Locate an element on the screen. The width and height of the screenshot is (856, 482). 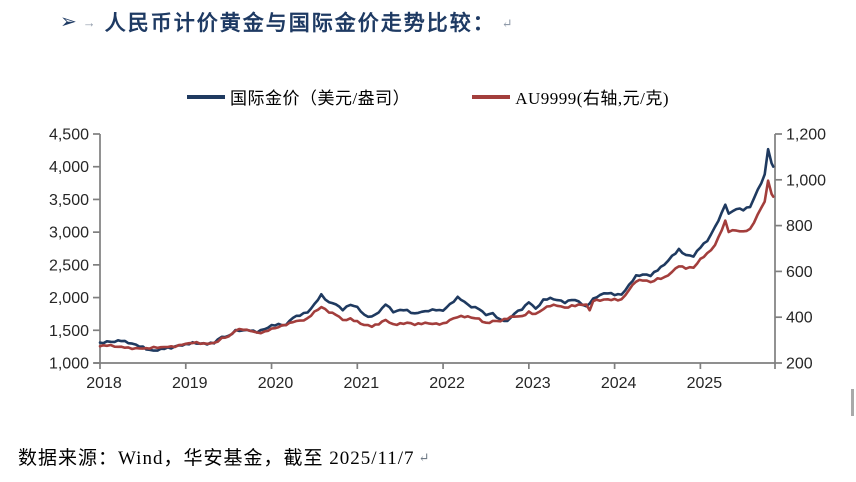
x-tick-label: 2019 is located at coordinates (190, 383).